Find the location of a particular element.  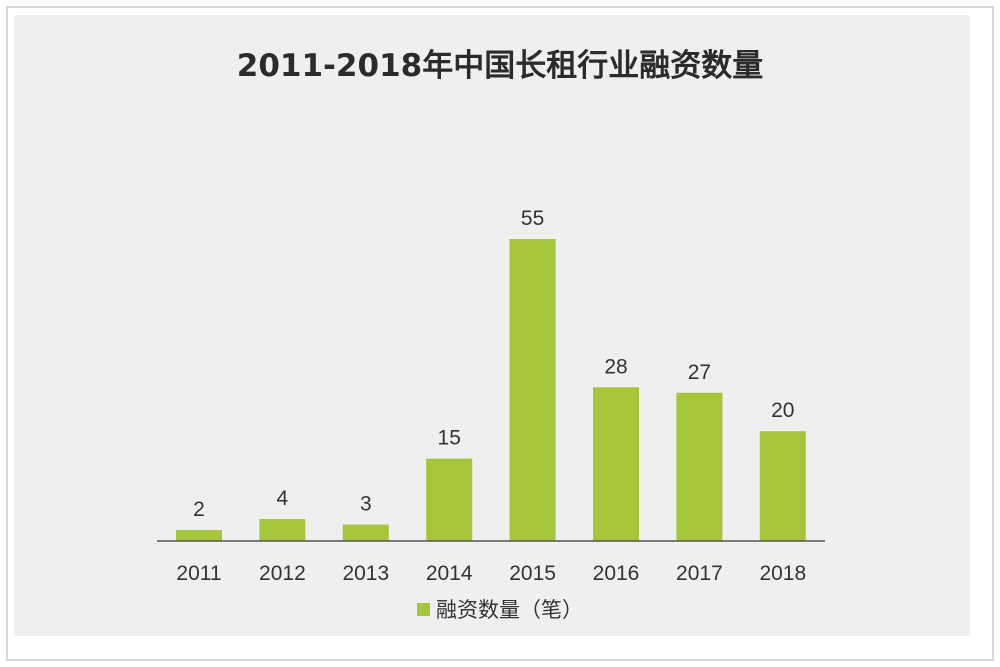

bar-2015 is located at coordinates (532, 390).